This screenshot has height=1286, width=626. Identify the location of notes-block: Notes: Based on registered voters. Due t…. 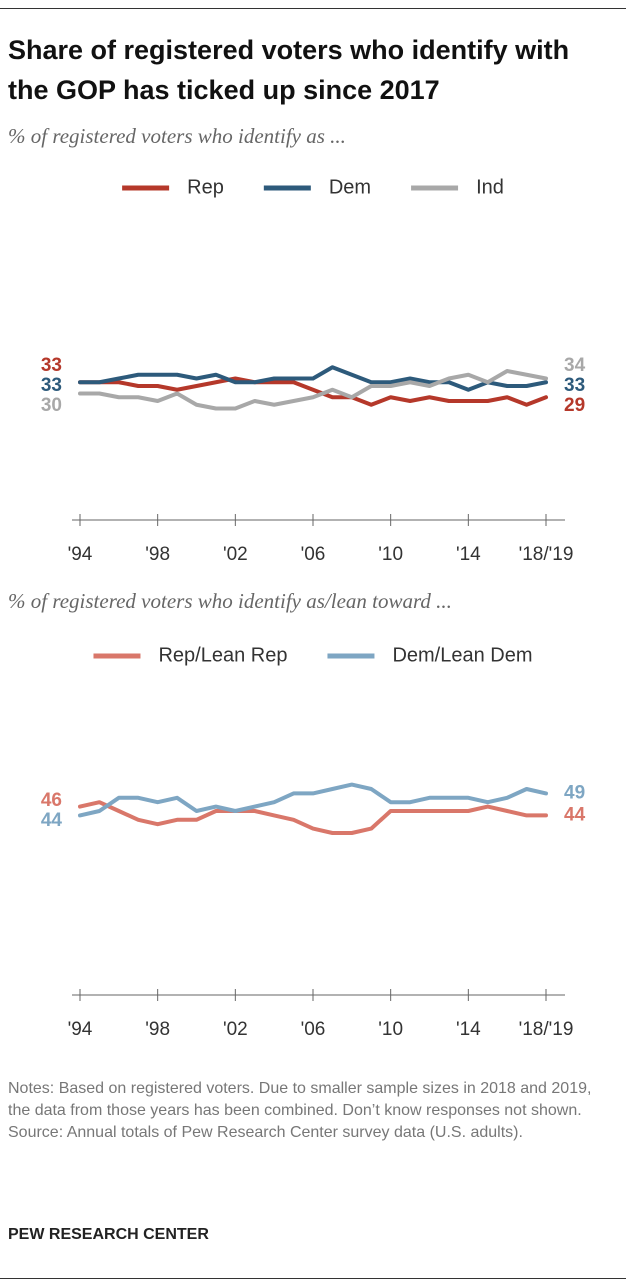
(308, 1111).